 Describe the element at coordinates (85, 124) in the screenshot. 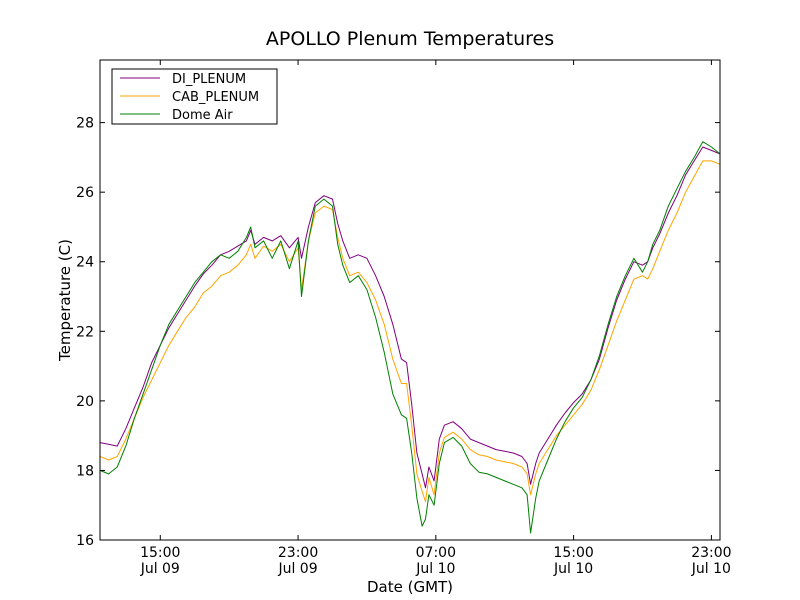

I see `y-tick-label: 28` at that location.